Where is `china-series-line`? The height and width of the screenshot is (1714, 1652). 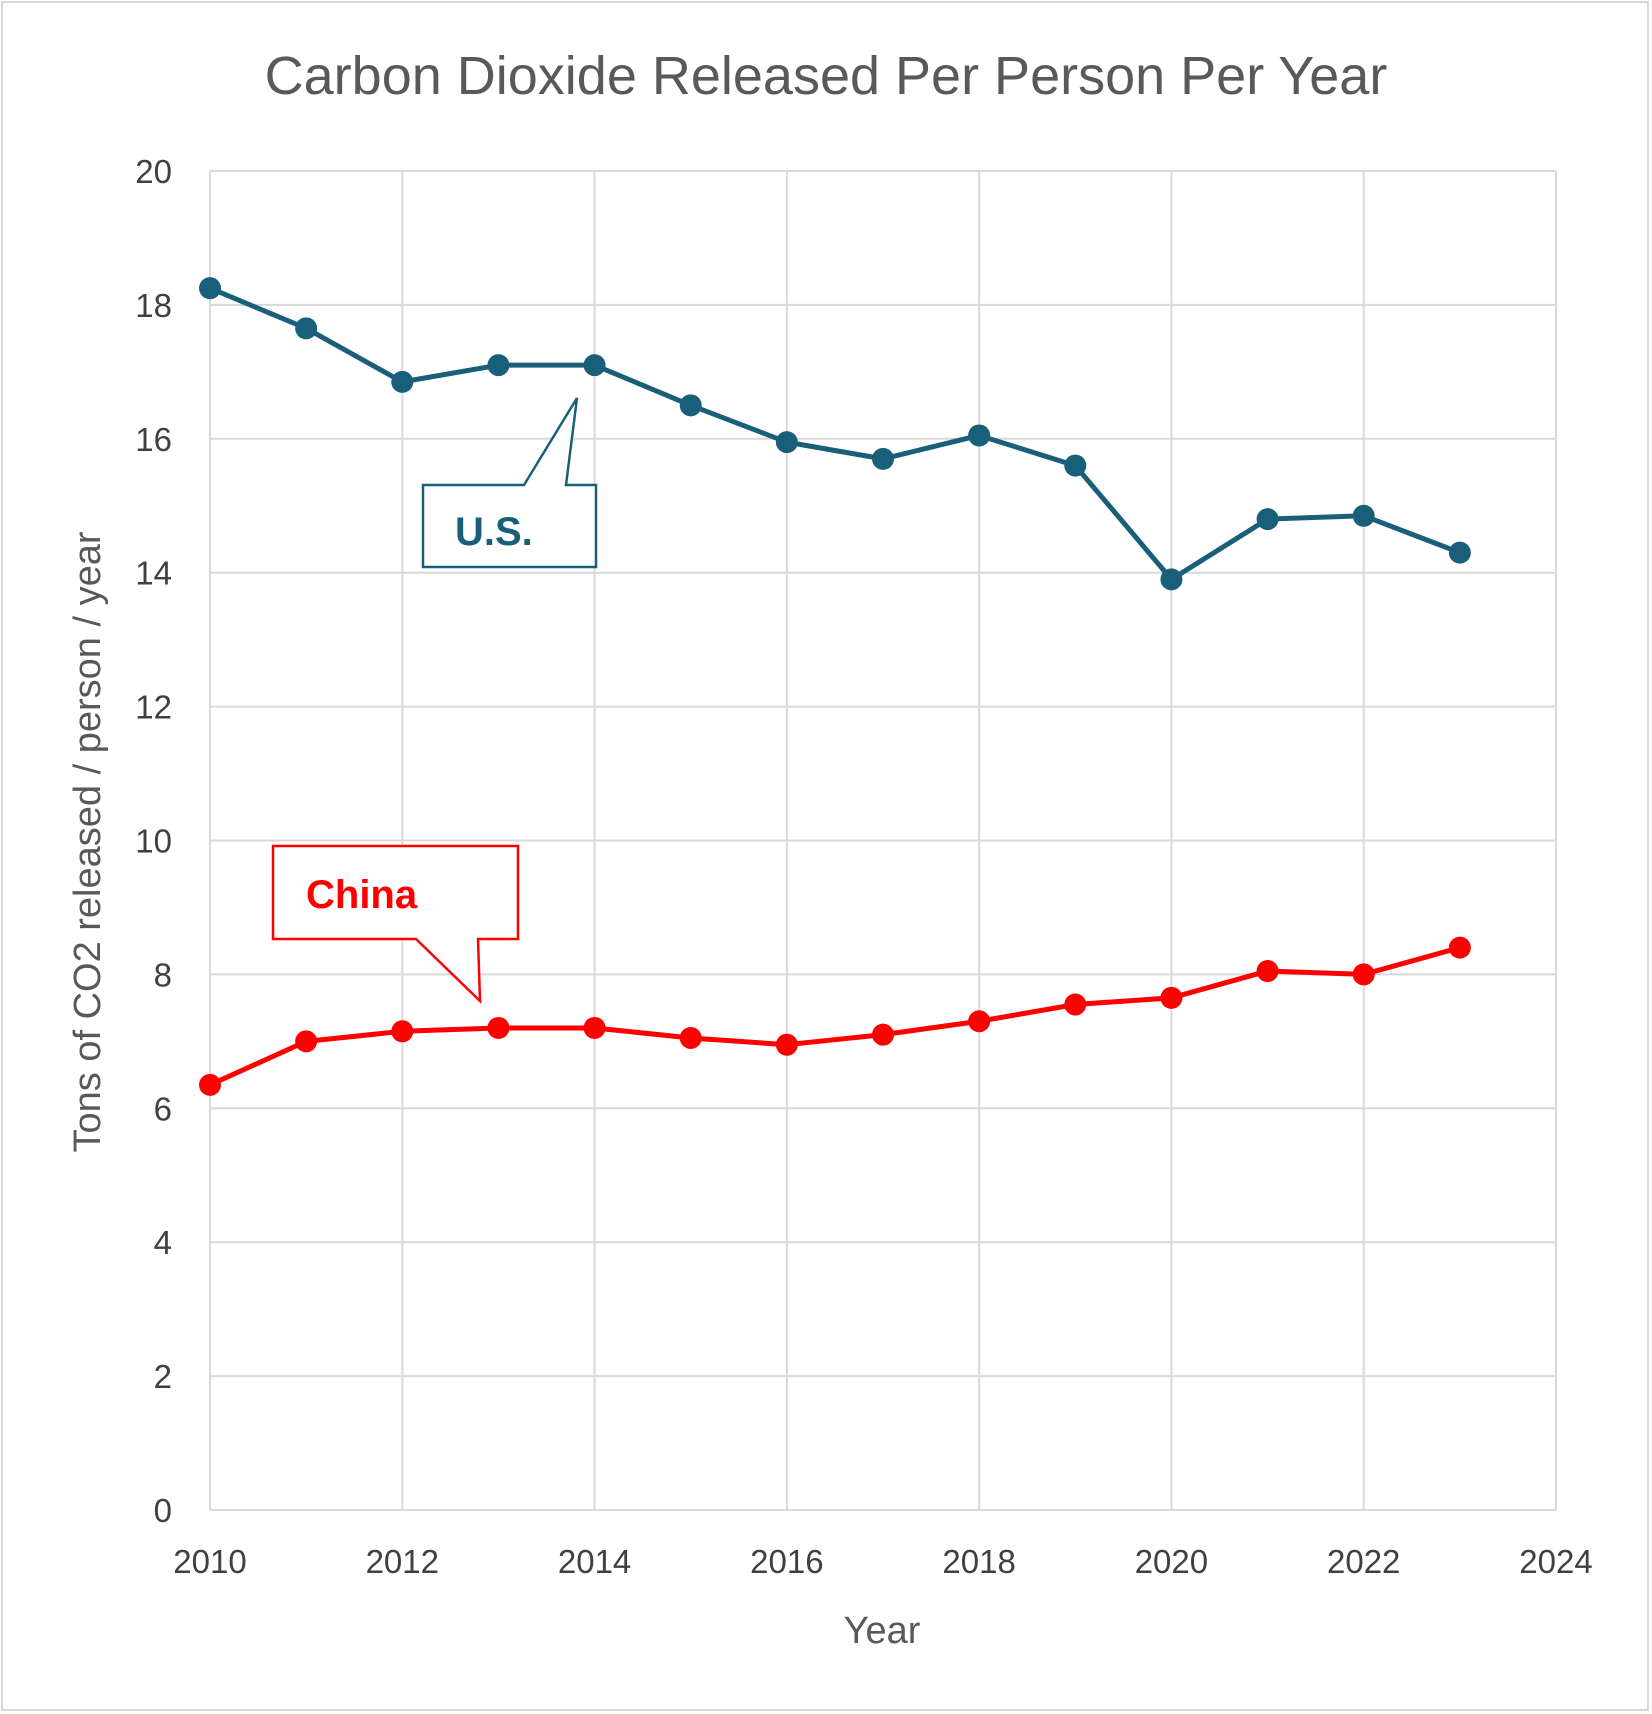
china-series-line is located at coordinates (835, 1016).